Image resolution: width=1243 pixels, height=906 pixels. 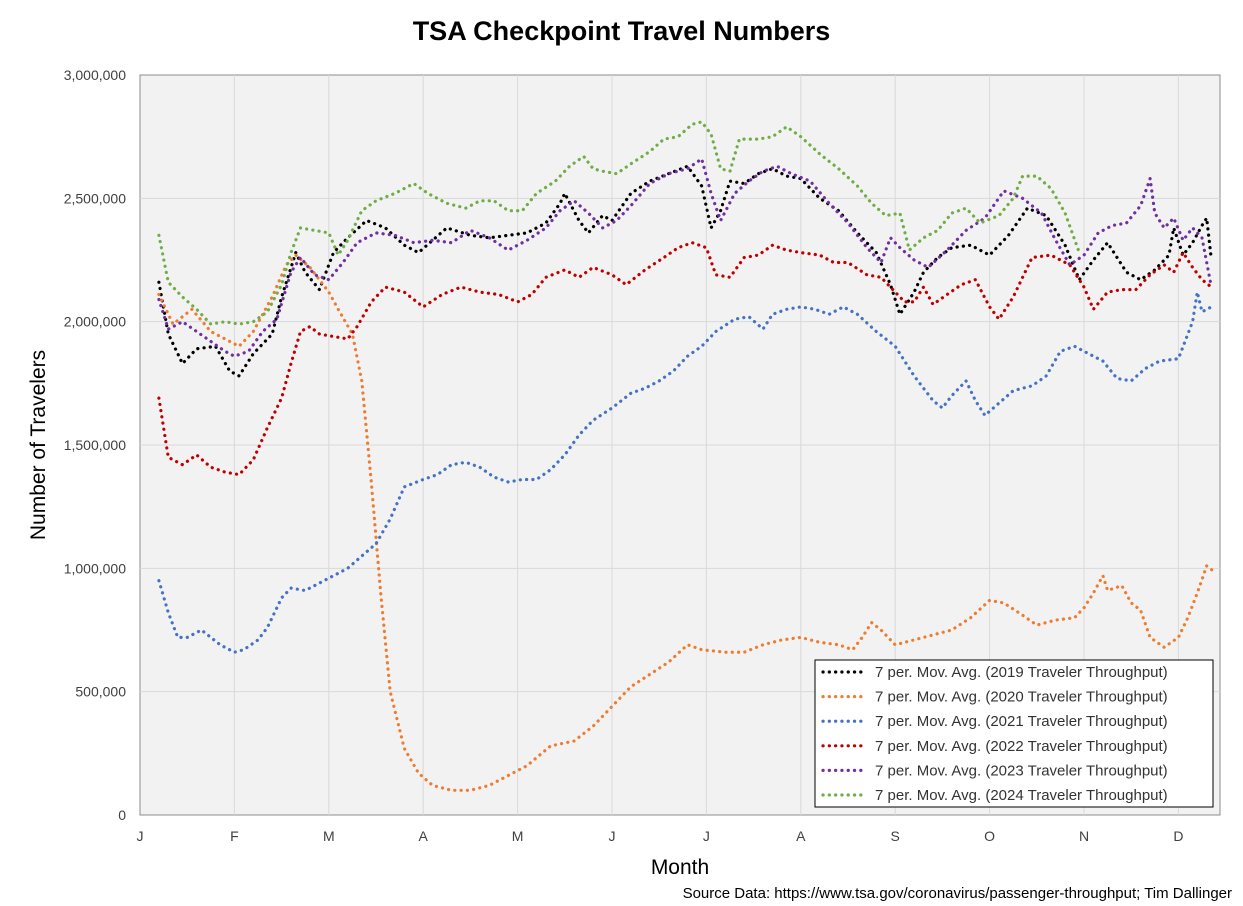 I want to click on y-tick-label: 1,500,000, so click(x=95, y=445).